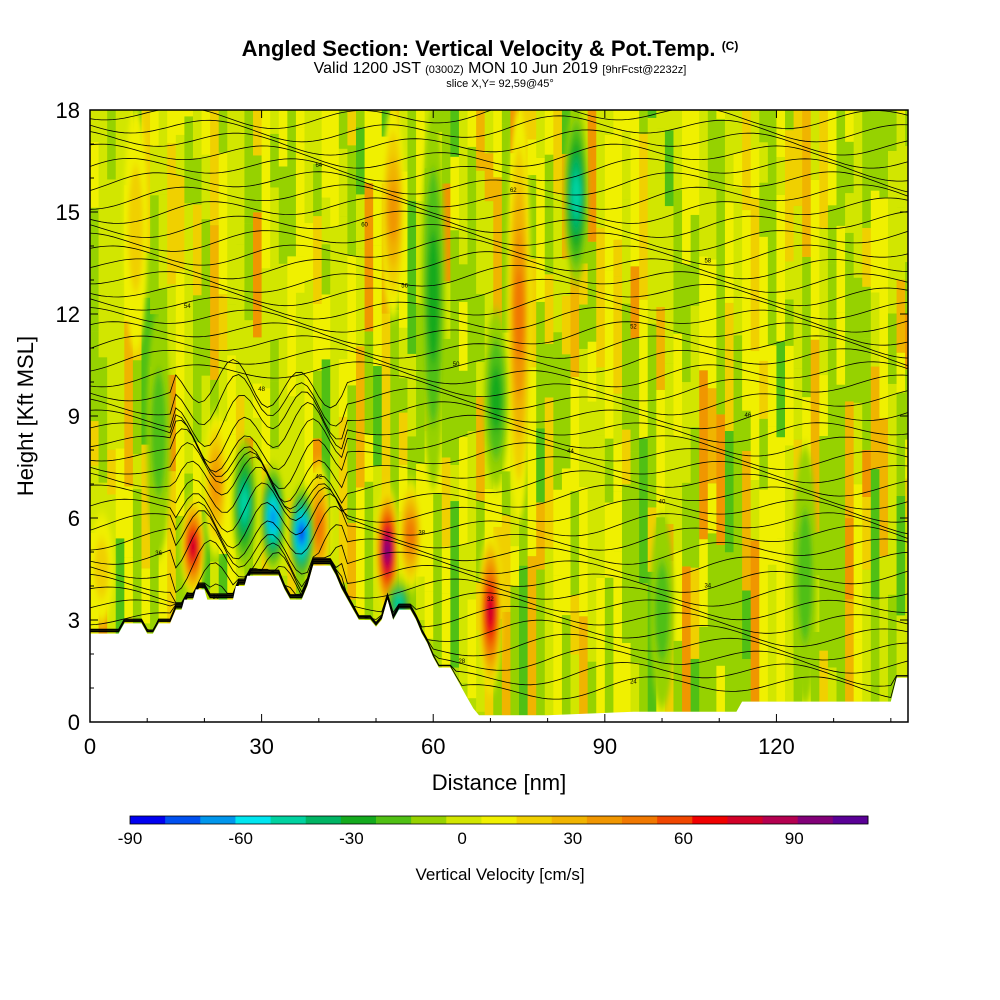  I want to click on colorbar-label: Vertical Velocity [cm/s], so click(499, 874).